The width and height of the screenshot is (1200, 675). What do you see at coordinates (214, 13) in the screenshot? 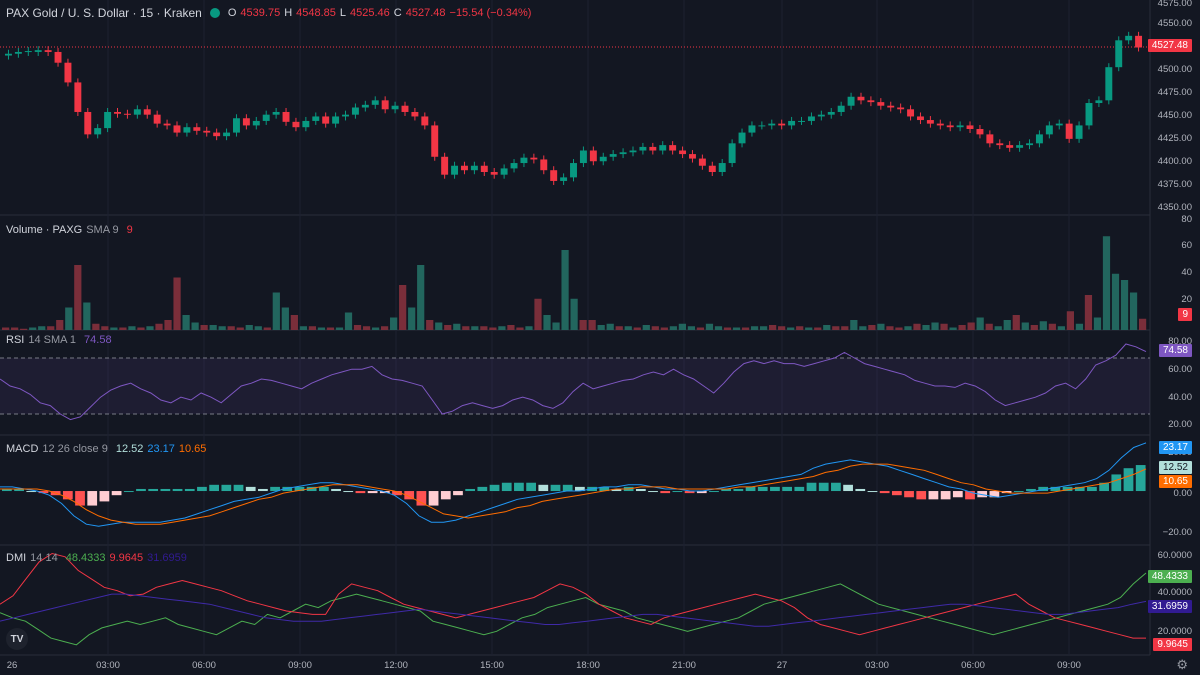
I see `market-status-icon` at bounding box center [214, 13].